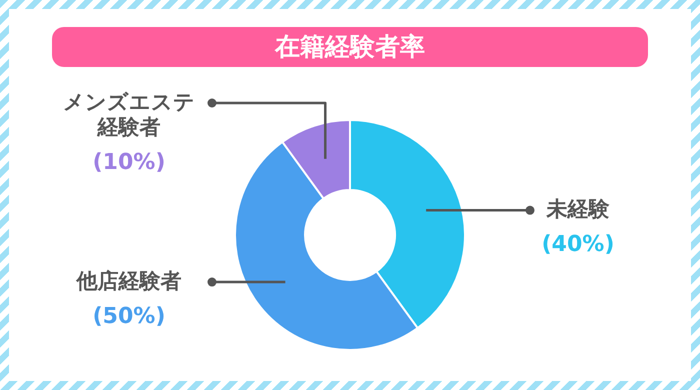  What do you see at coordinates (128, 281) in the screenshot?
I see `slice-label: 他店経験者` at bounding box center [128, 281].